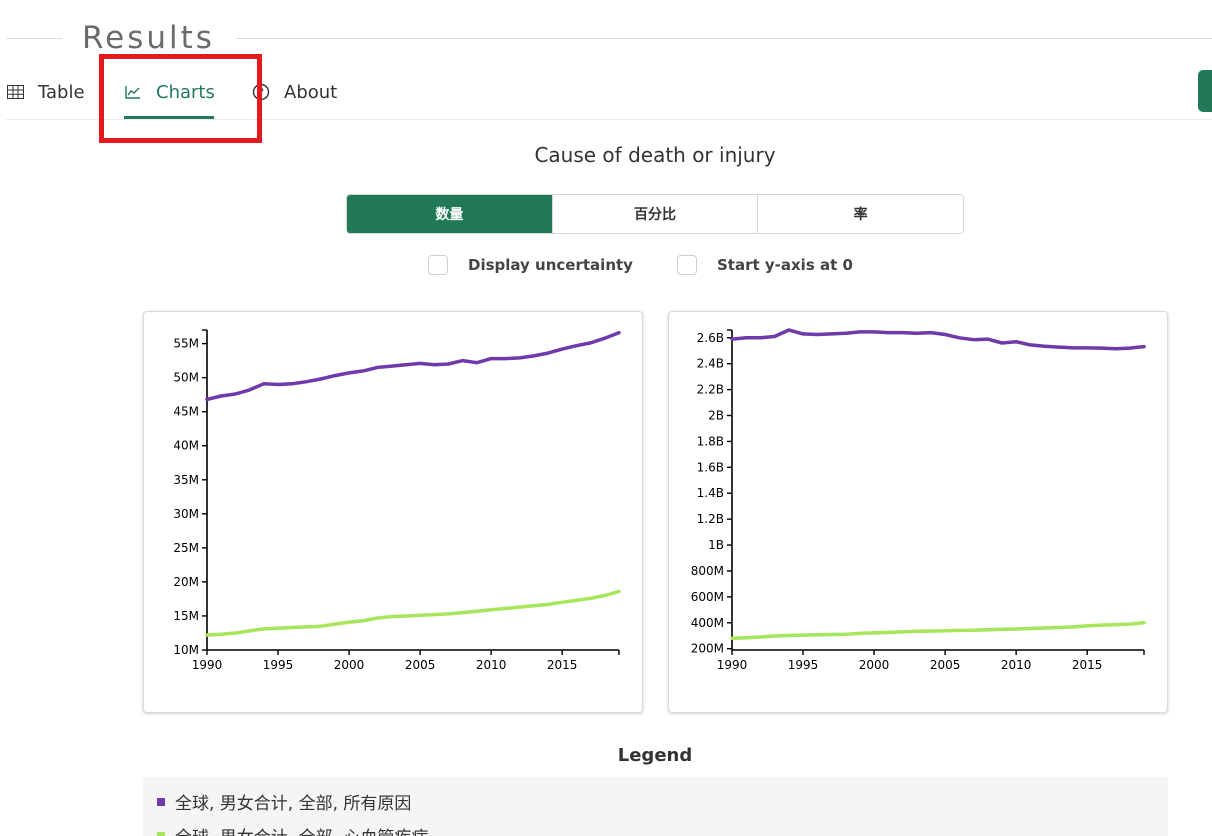  Describe the element at coordinates (186, 344) in the screenshot. I see `y-tick-label: 55M` at that location.